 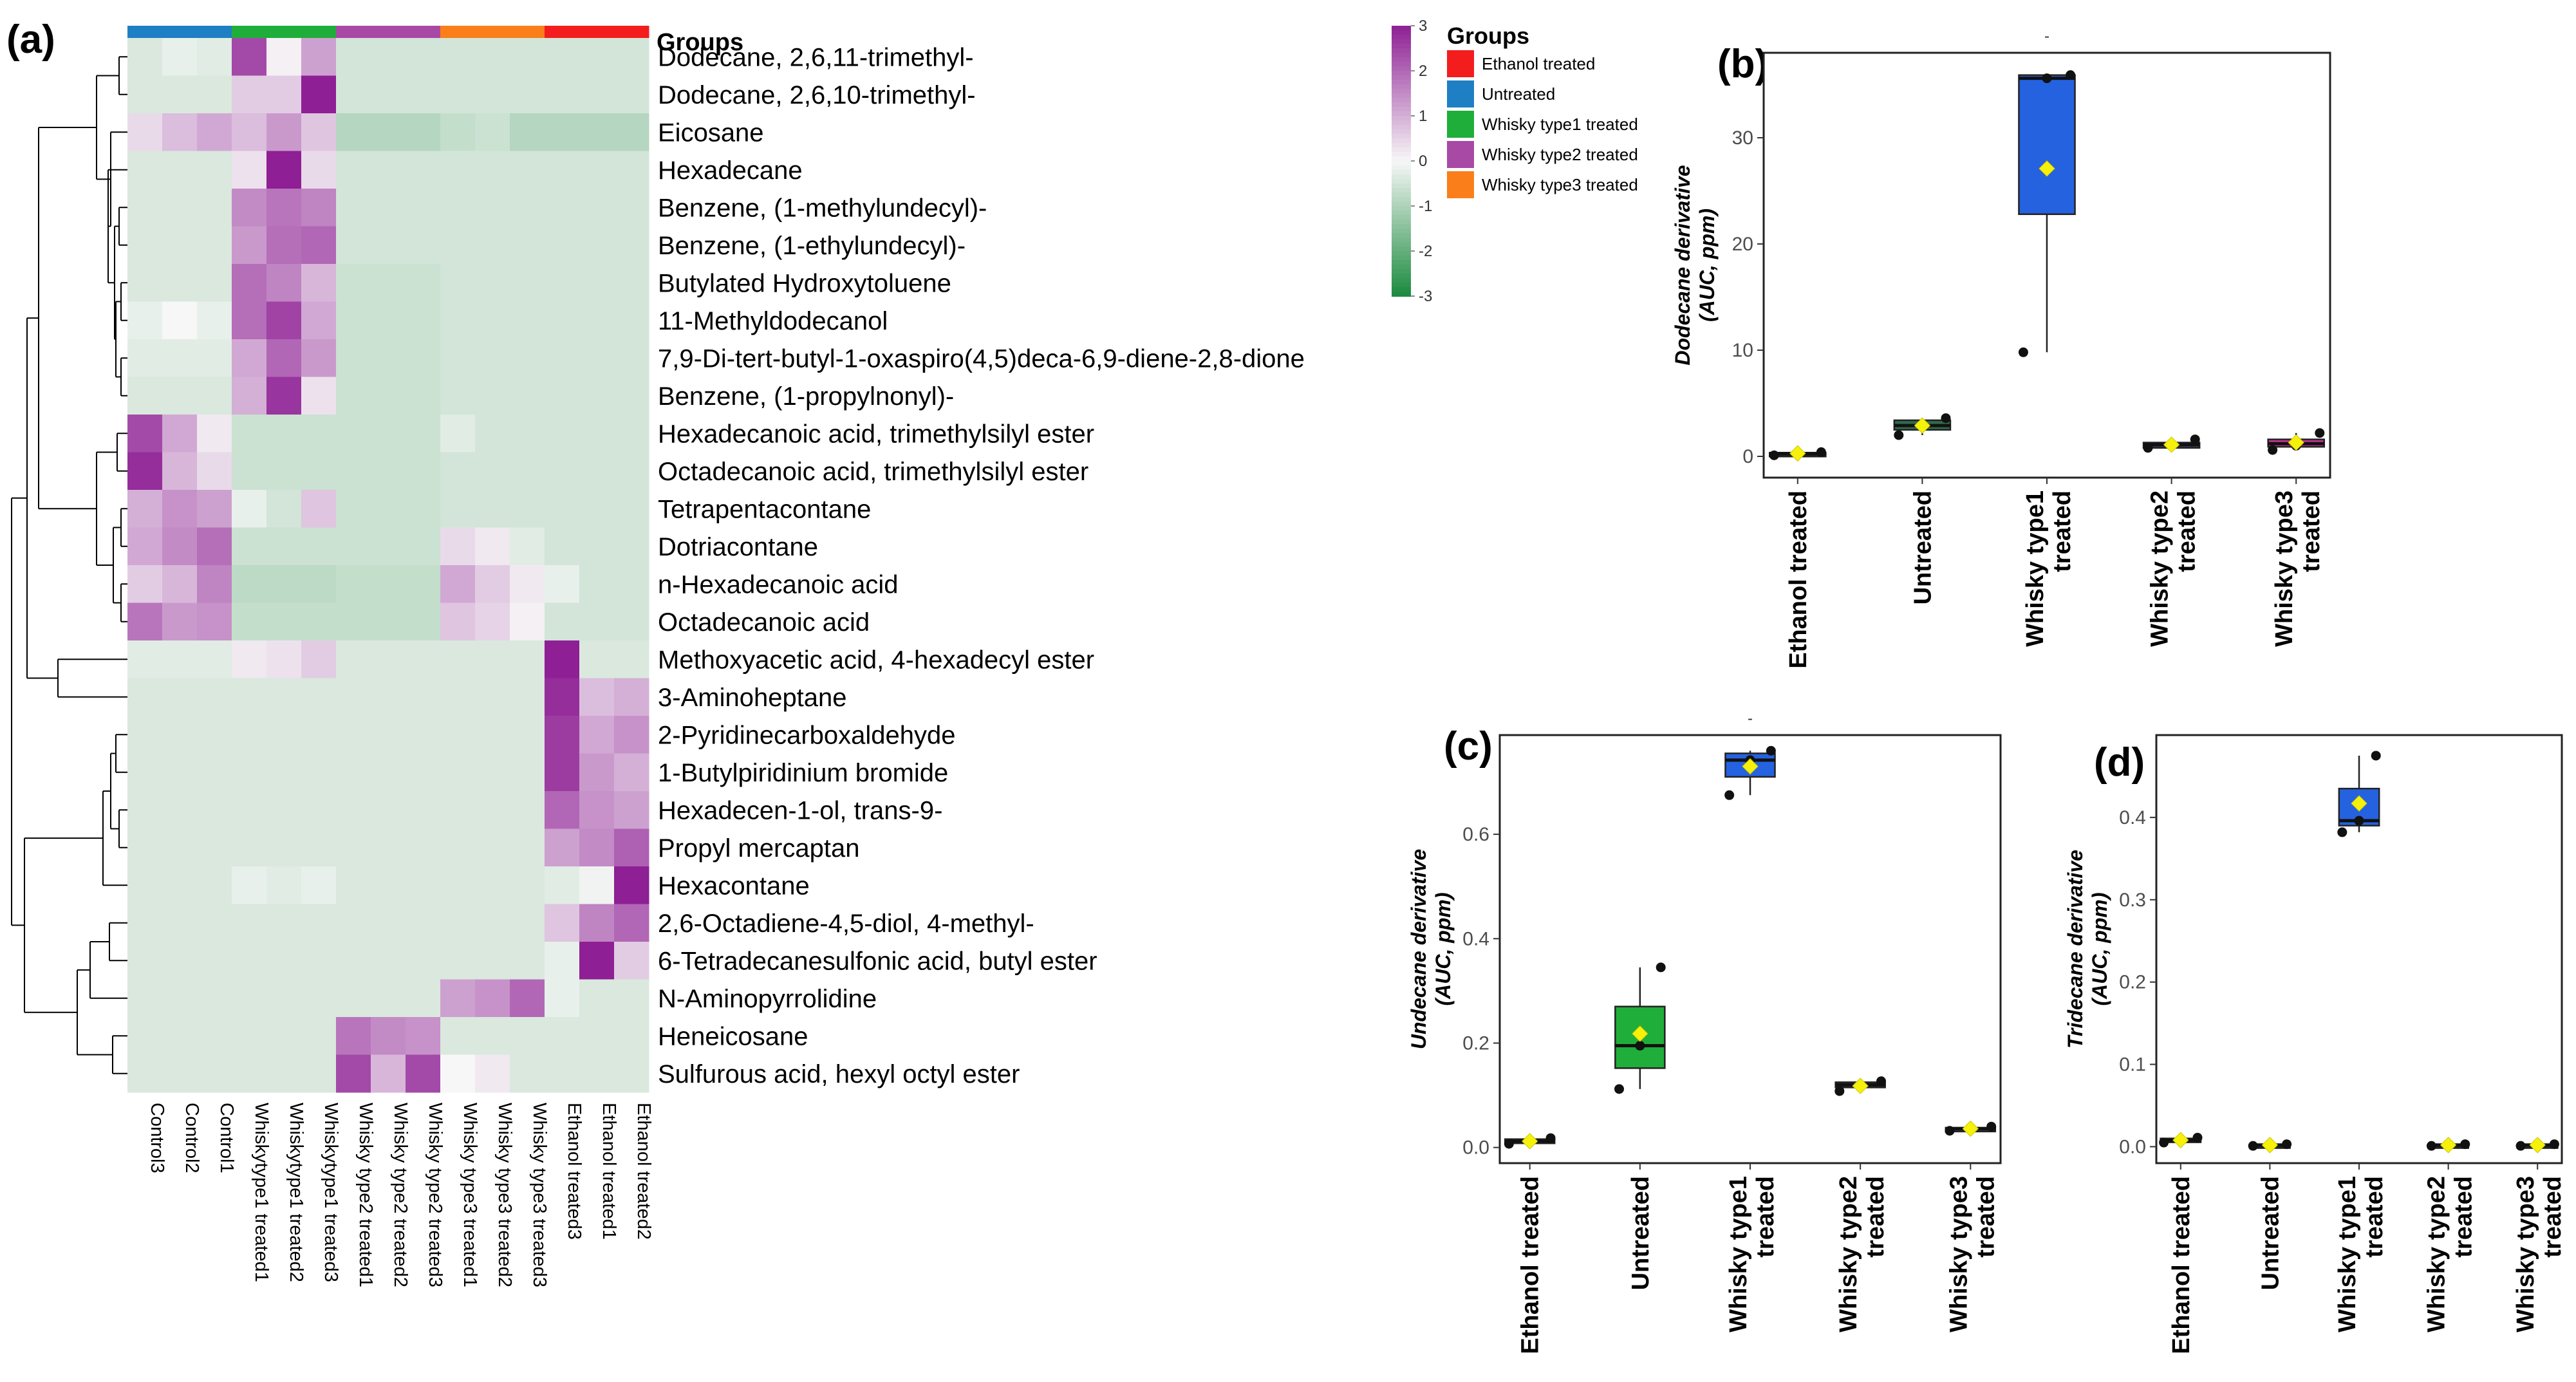 I want to click on heatmap-column-label: Control3, so click(x=157, y=1138).